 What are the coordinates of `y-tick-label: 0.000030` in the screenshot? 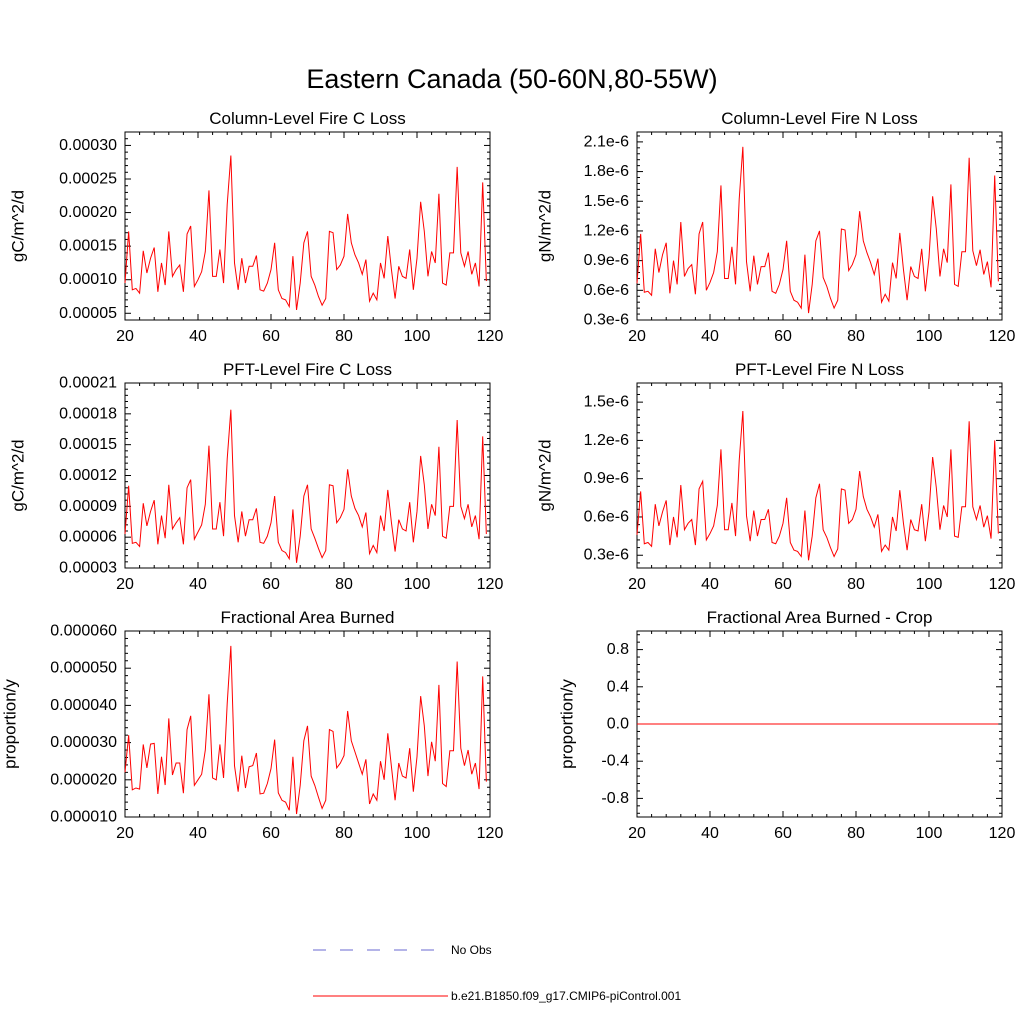 It's located at (83, 742).